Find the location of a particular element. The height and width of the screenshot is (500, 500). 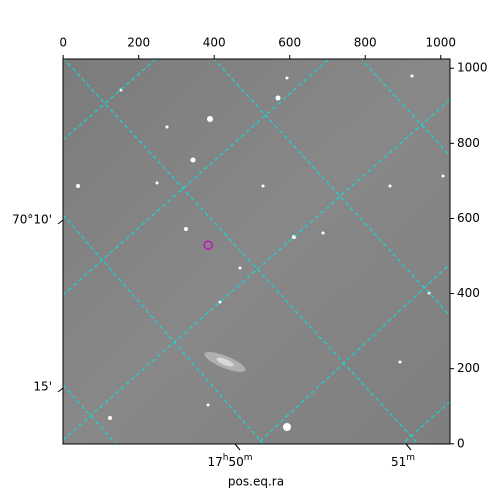

y-tick-label: 1000 is located at coordinates (472, 68).